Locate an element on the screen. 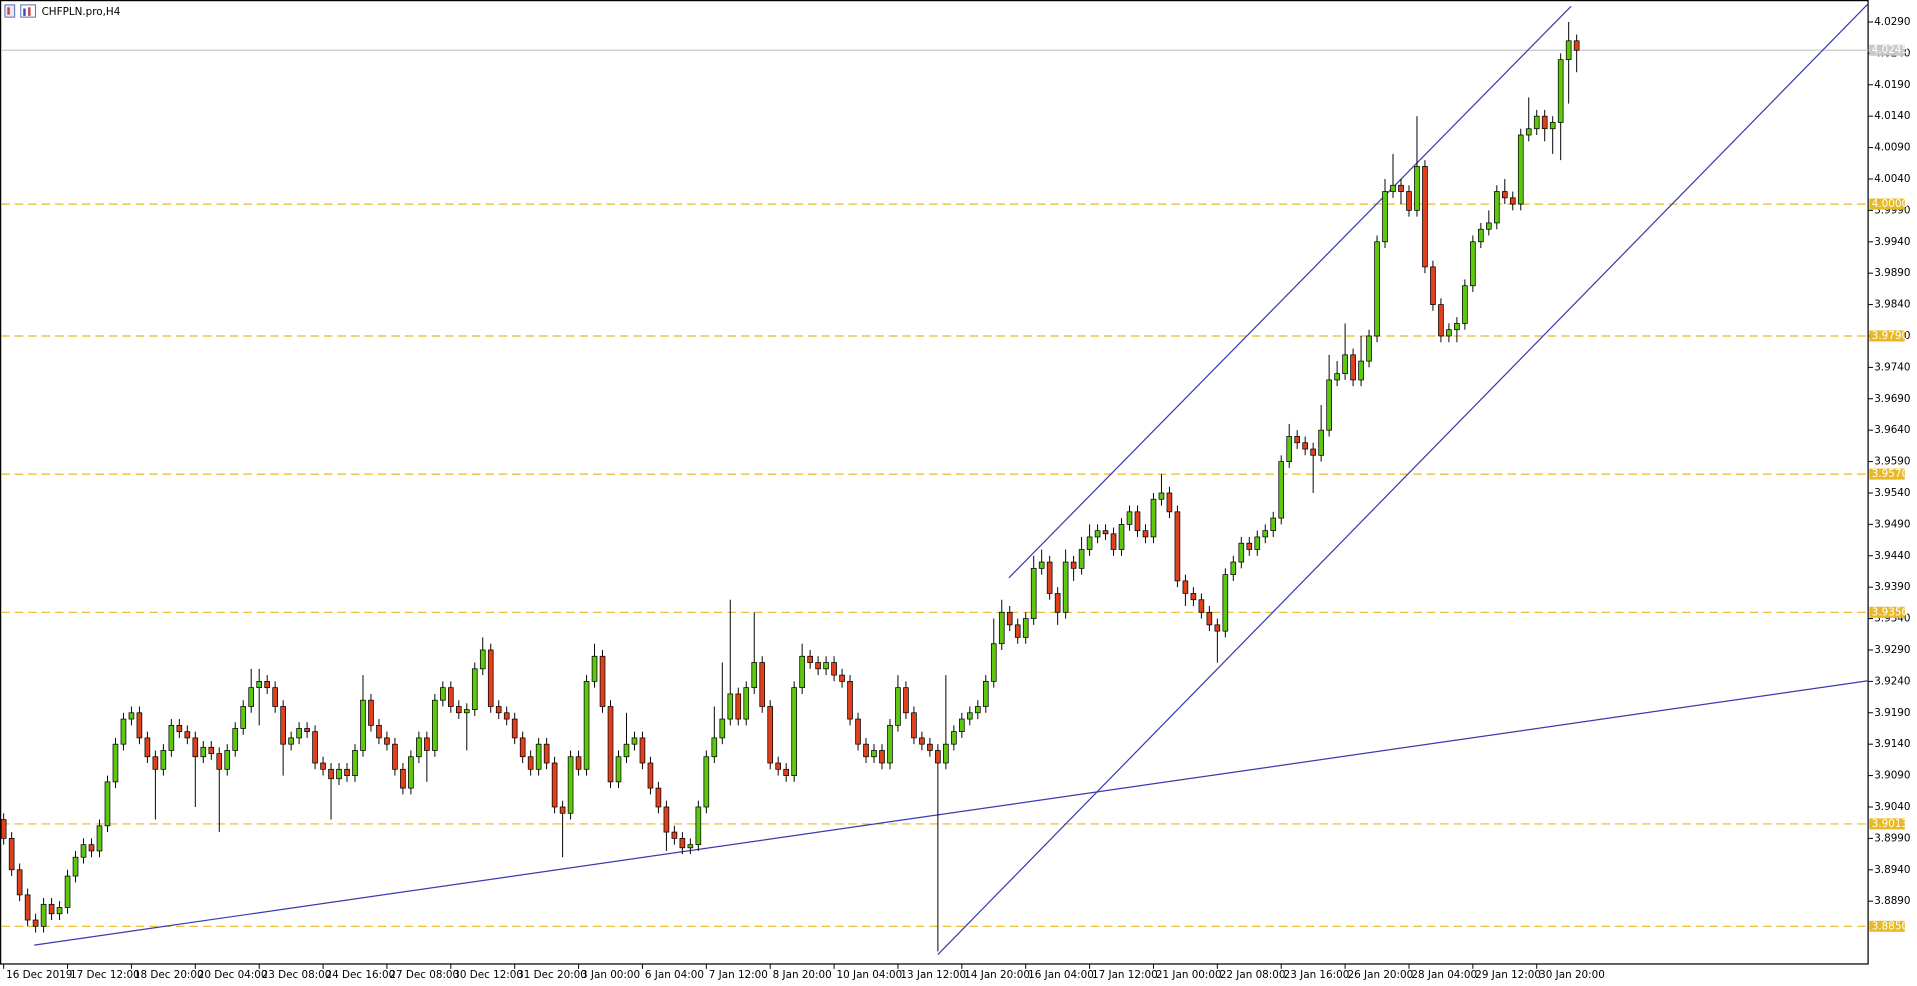 The image size is (1917, 986). y-tick-label: 3.8990 is located at coordinates (1892, 838).